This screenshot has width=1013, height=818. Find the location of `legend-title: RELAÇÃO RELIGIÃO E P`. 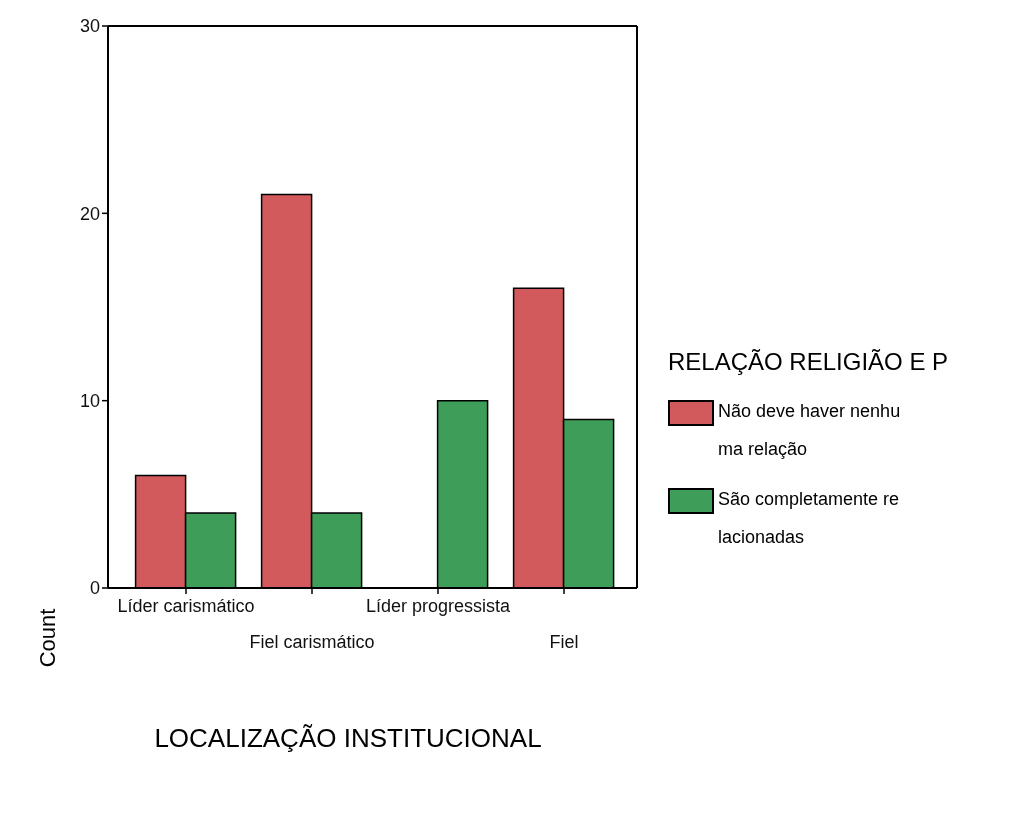

legend-title: RELAÇÃO RELIGIÃO E P is located at coordinates (809, 362).